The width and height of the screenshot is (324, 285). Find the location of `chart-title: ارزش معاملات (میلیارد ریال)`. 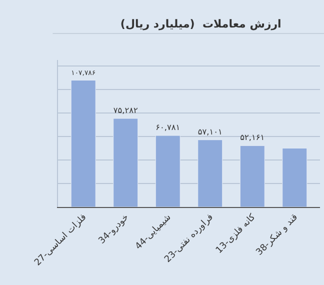

chart-title: ارزش معاملات (میلیارد ریال) is located at coordinates (201, 24).